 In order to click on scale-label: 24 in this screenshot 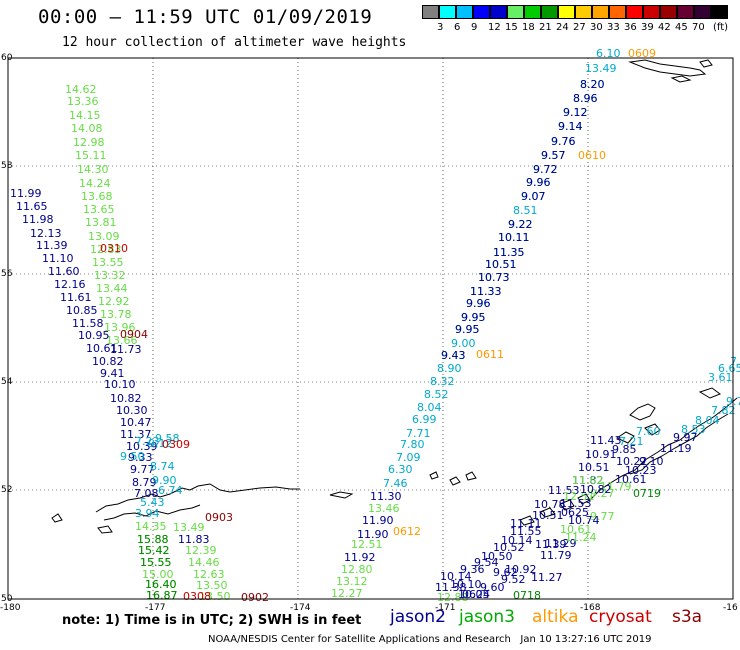, I will do `click(562, 27)`.